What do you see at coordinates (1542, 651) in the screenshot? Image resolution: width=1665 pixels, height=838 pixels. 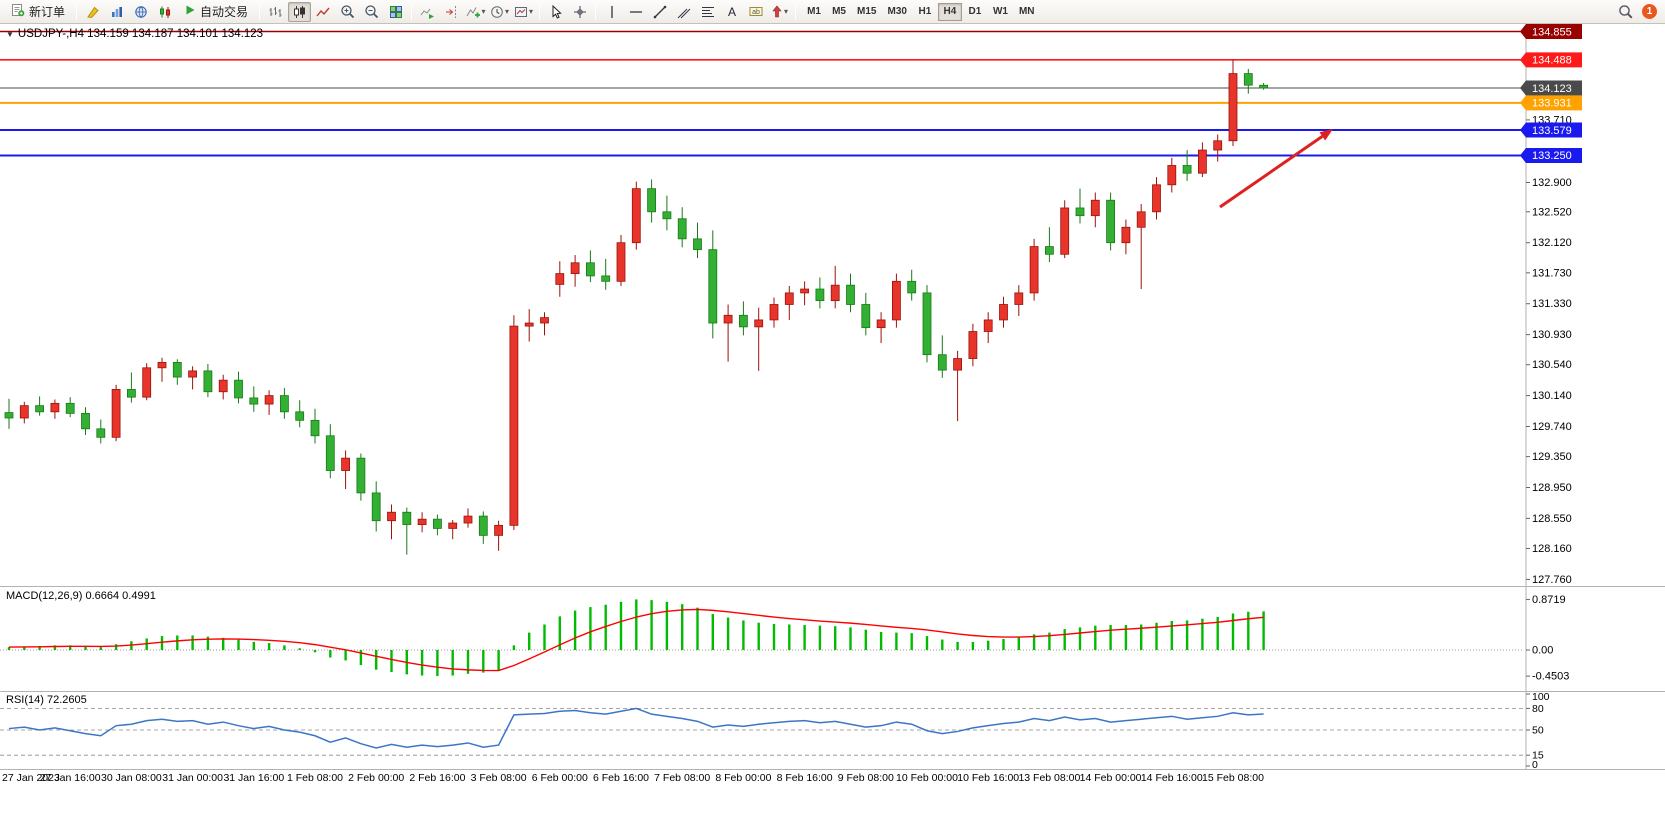 I see `svg-text: 0.00` at bounding box center [1542, 651].